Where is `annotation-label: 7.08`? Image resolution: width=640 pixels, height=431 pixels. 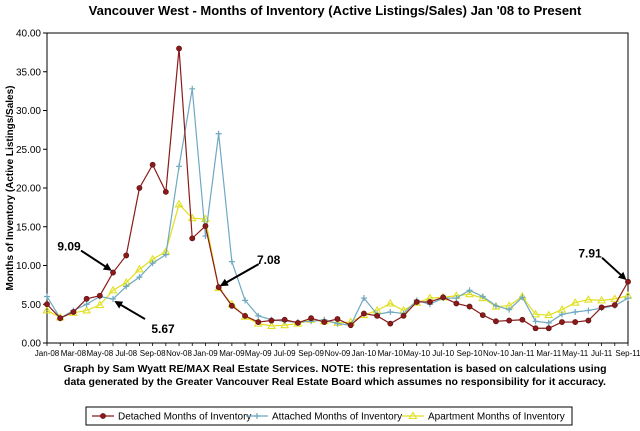
annotation-label: 7.08 is located at coordinates (269, 260).